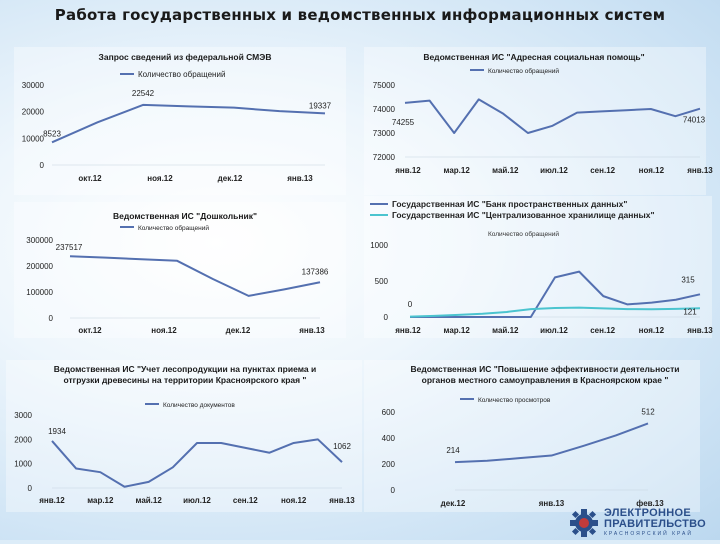 Image resolution: width=720 pixels, height=544 pixels. I want to click on y-tick-label: 20000, so click(33, 112).